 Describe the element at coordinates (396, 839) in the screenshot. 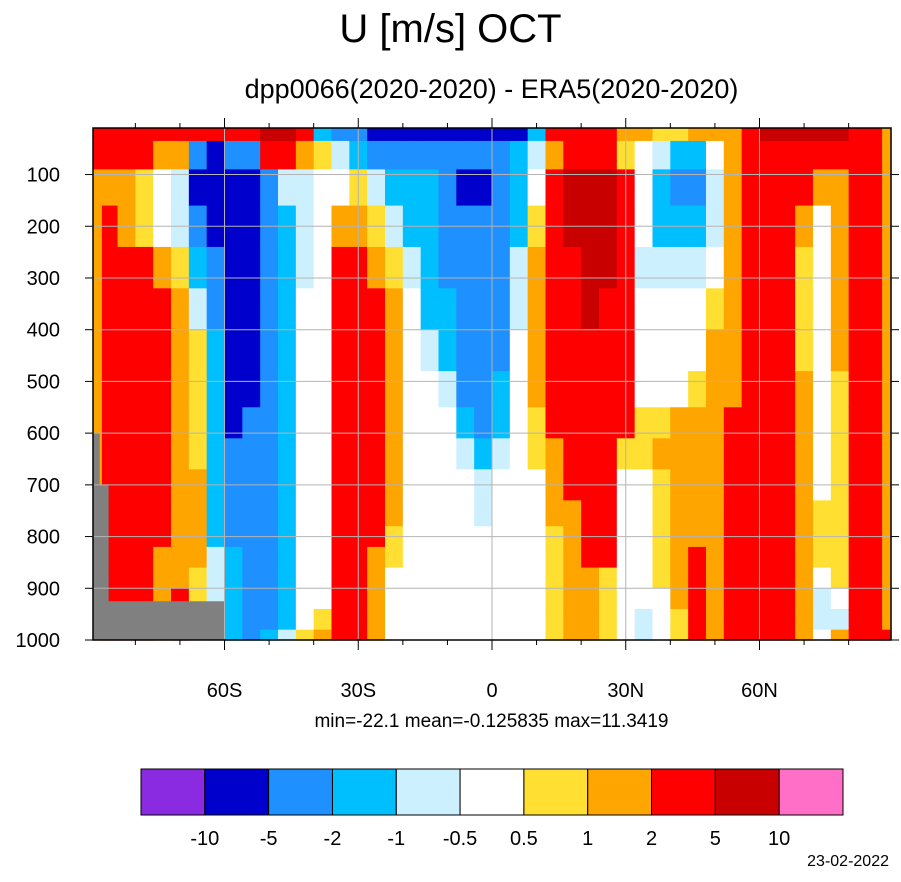

I see `colorbar-label: -1` at that location.